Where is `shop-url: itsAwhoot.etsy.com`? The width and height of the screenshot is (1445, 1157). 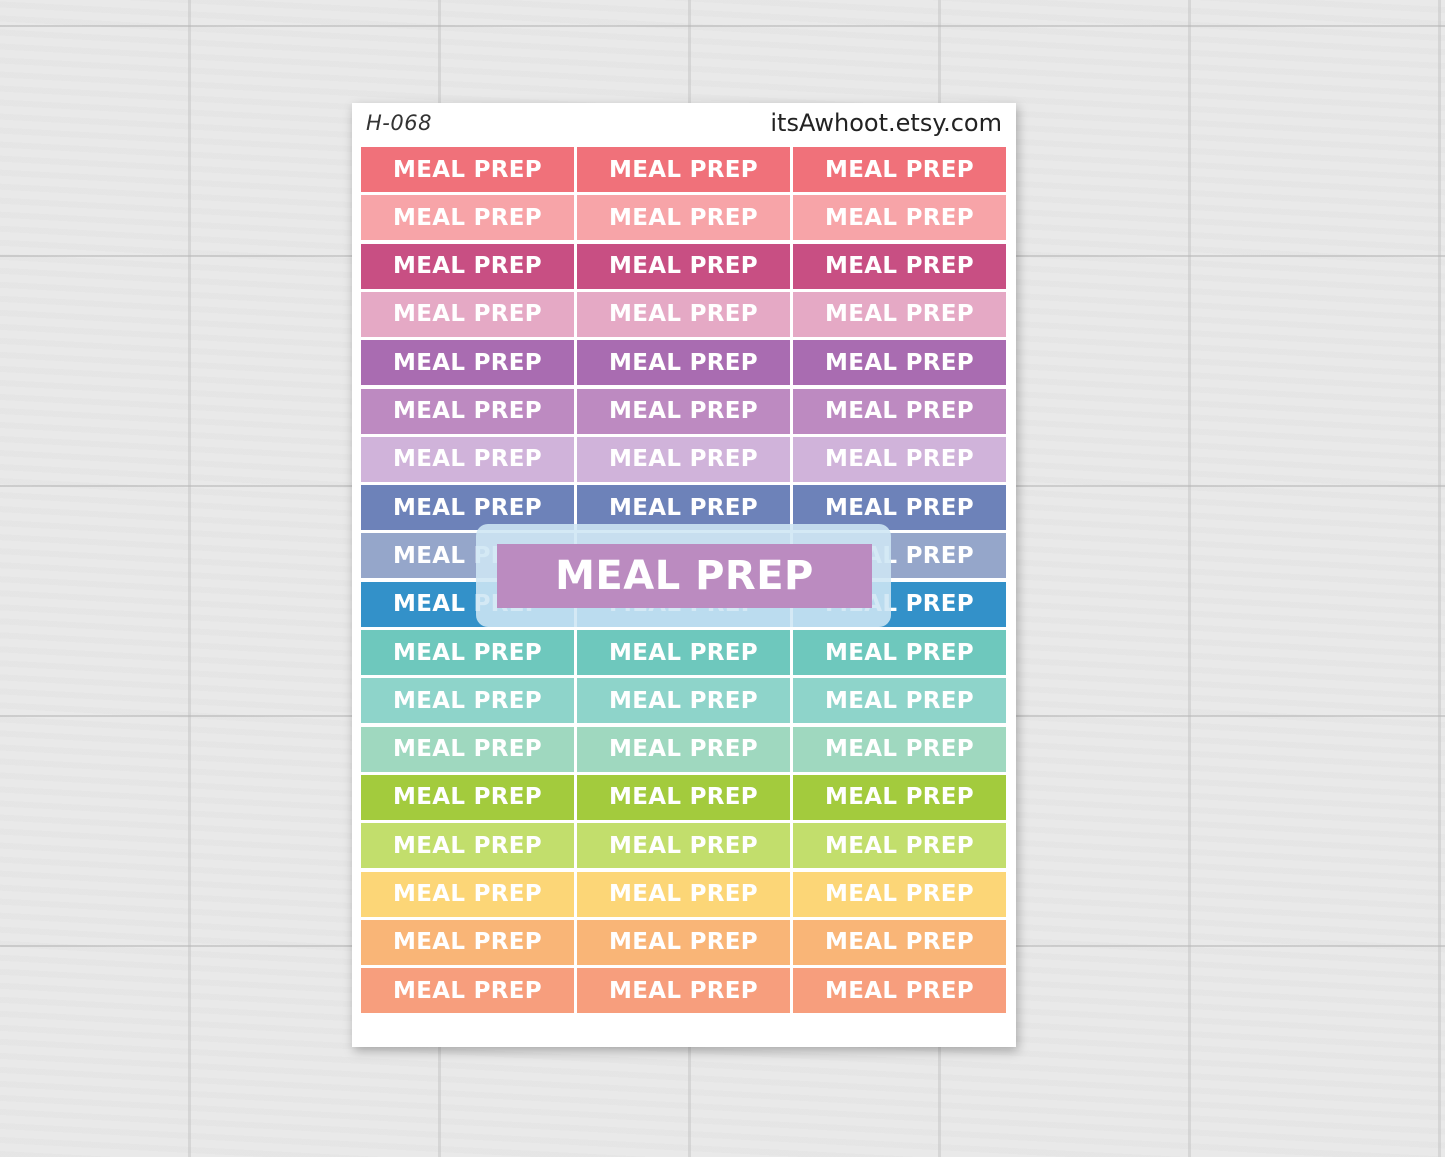
shop-url: itsAwhoot.etsy.com is located at coordinates (886, 123).